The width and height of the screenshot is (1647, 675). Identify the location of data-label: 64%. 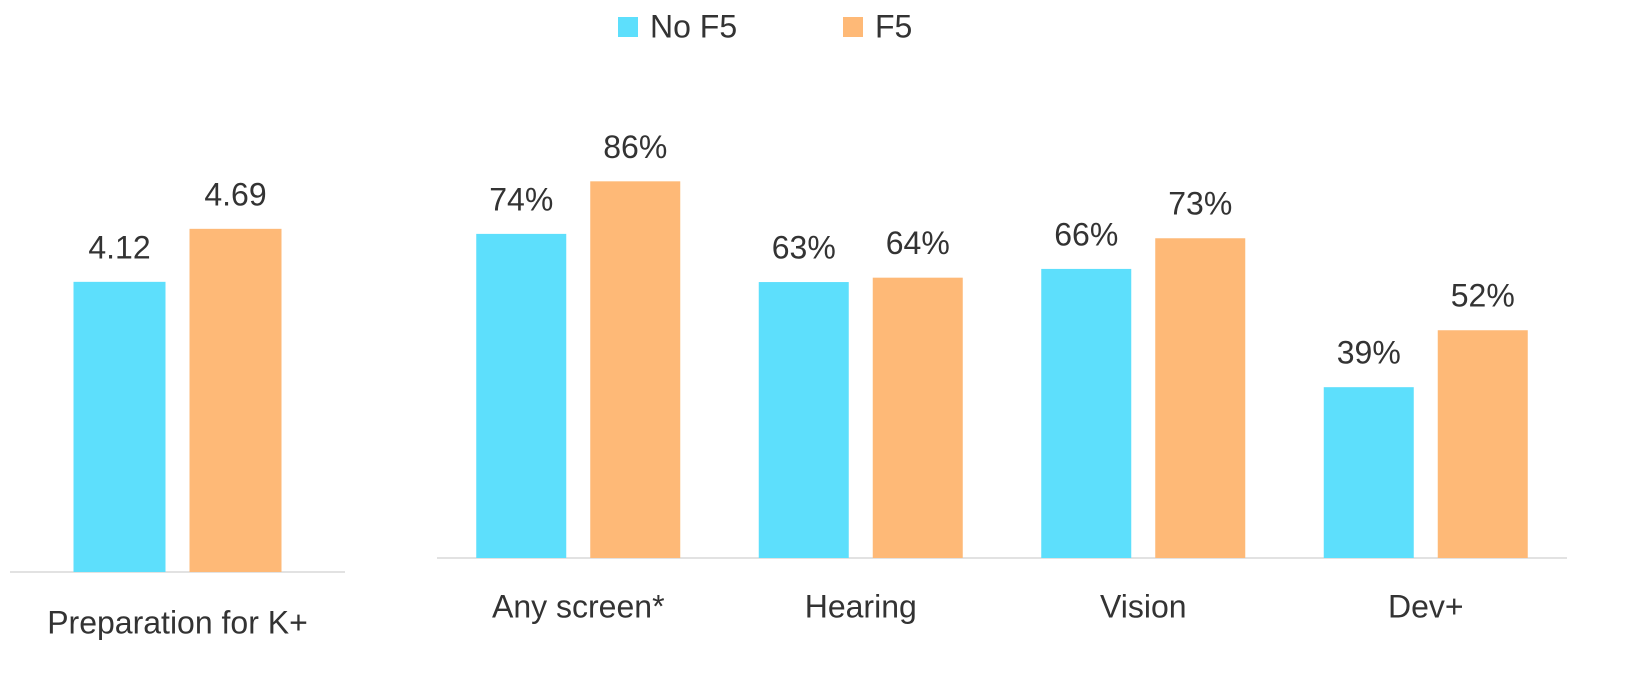
(918, 243).